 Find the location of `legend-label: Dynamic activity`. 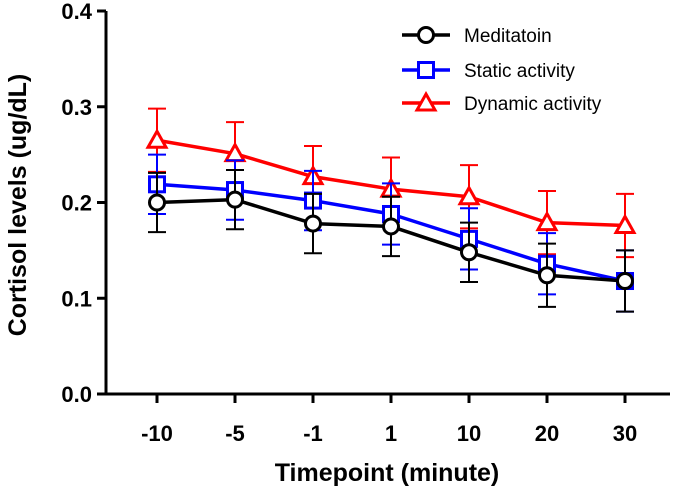

legend-label: Dynamic activity is located at coordinates (533, 104).